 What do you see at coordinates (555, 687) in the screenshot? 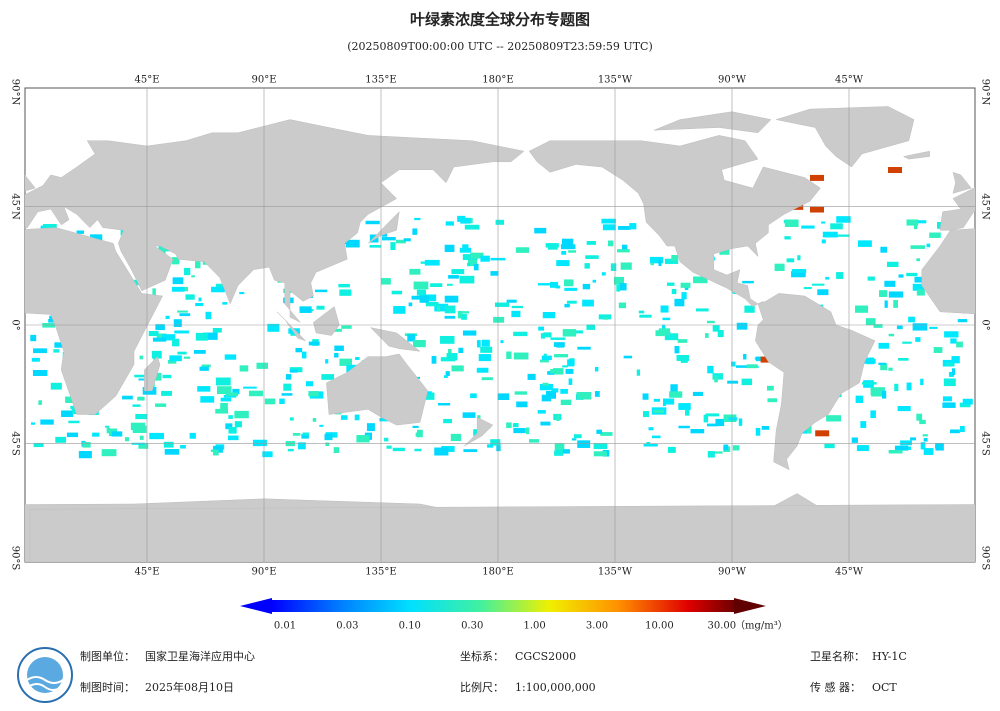
I see `field-value: 1:100,000,000` at bounding box center [555, 687].